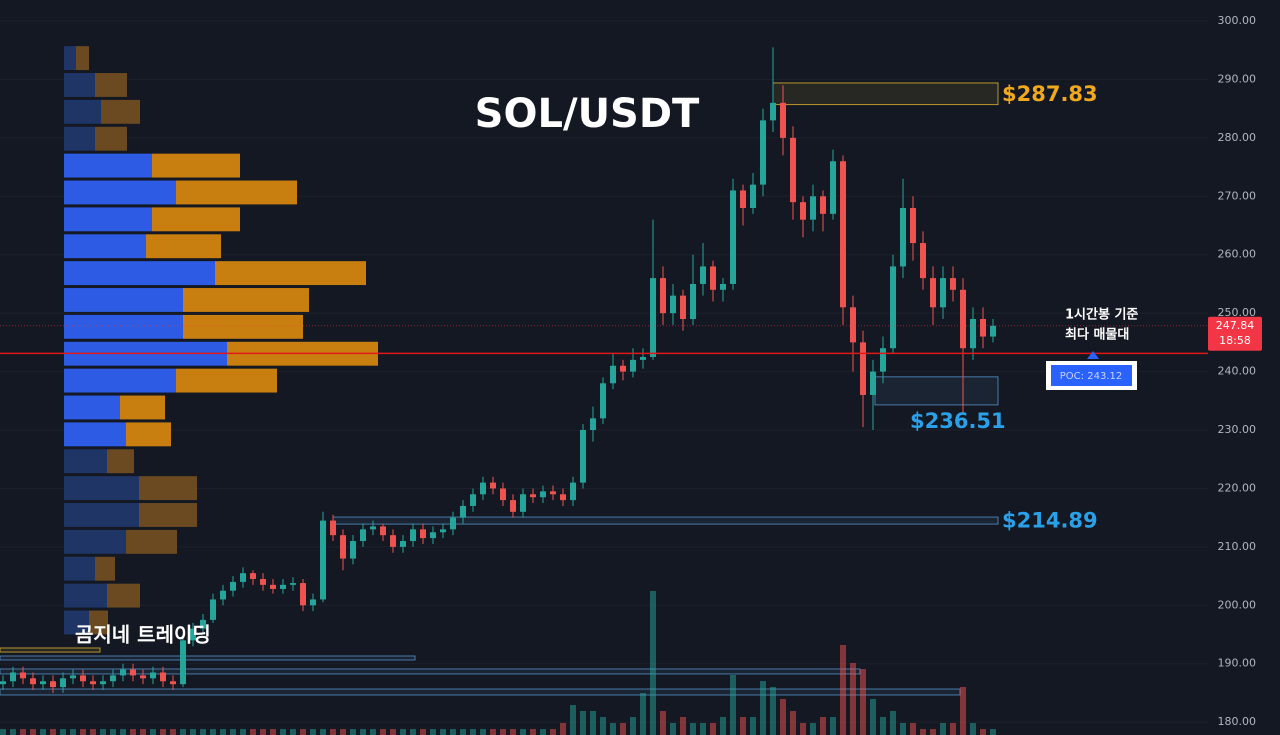 This screenshot has height=735, width=1280. I want to click on y-tick-label: 200.00, so click(1237, 604).